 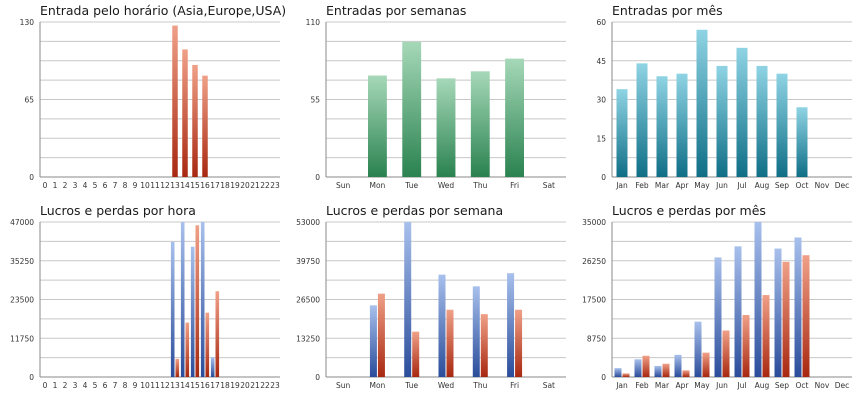 I want to click on chart-title: Entradas por mês, so click(x=667, y=10).